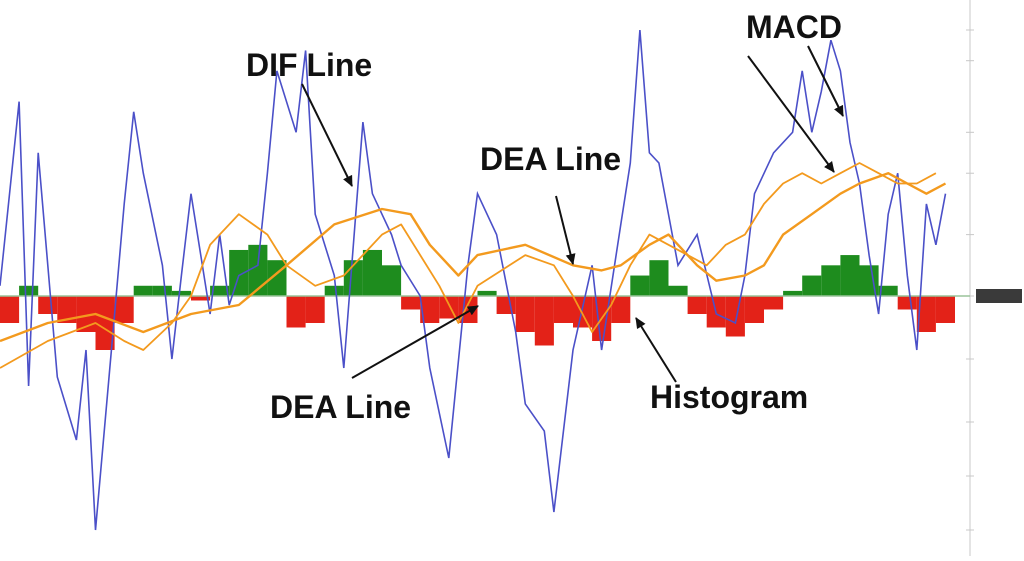  What do you see at coordinates (656, 350) in the screenshot?
I see `histogram-arrow` at bounding box center [656, 350].